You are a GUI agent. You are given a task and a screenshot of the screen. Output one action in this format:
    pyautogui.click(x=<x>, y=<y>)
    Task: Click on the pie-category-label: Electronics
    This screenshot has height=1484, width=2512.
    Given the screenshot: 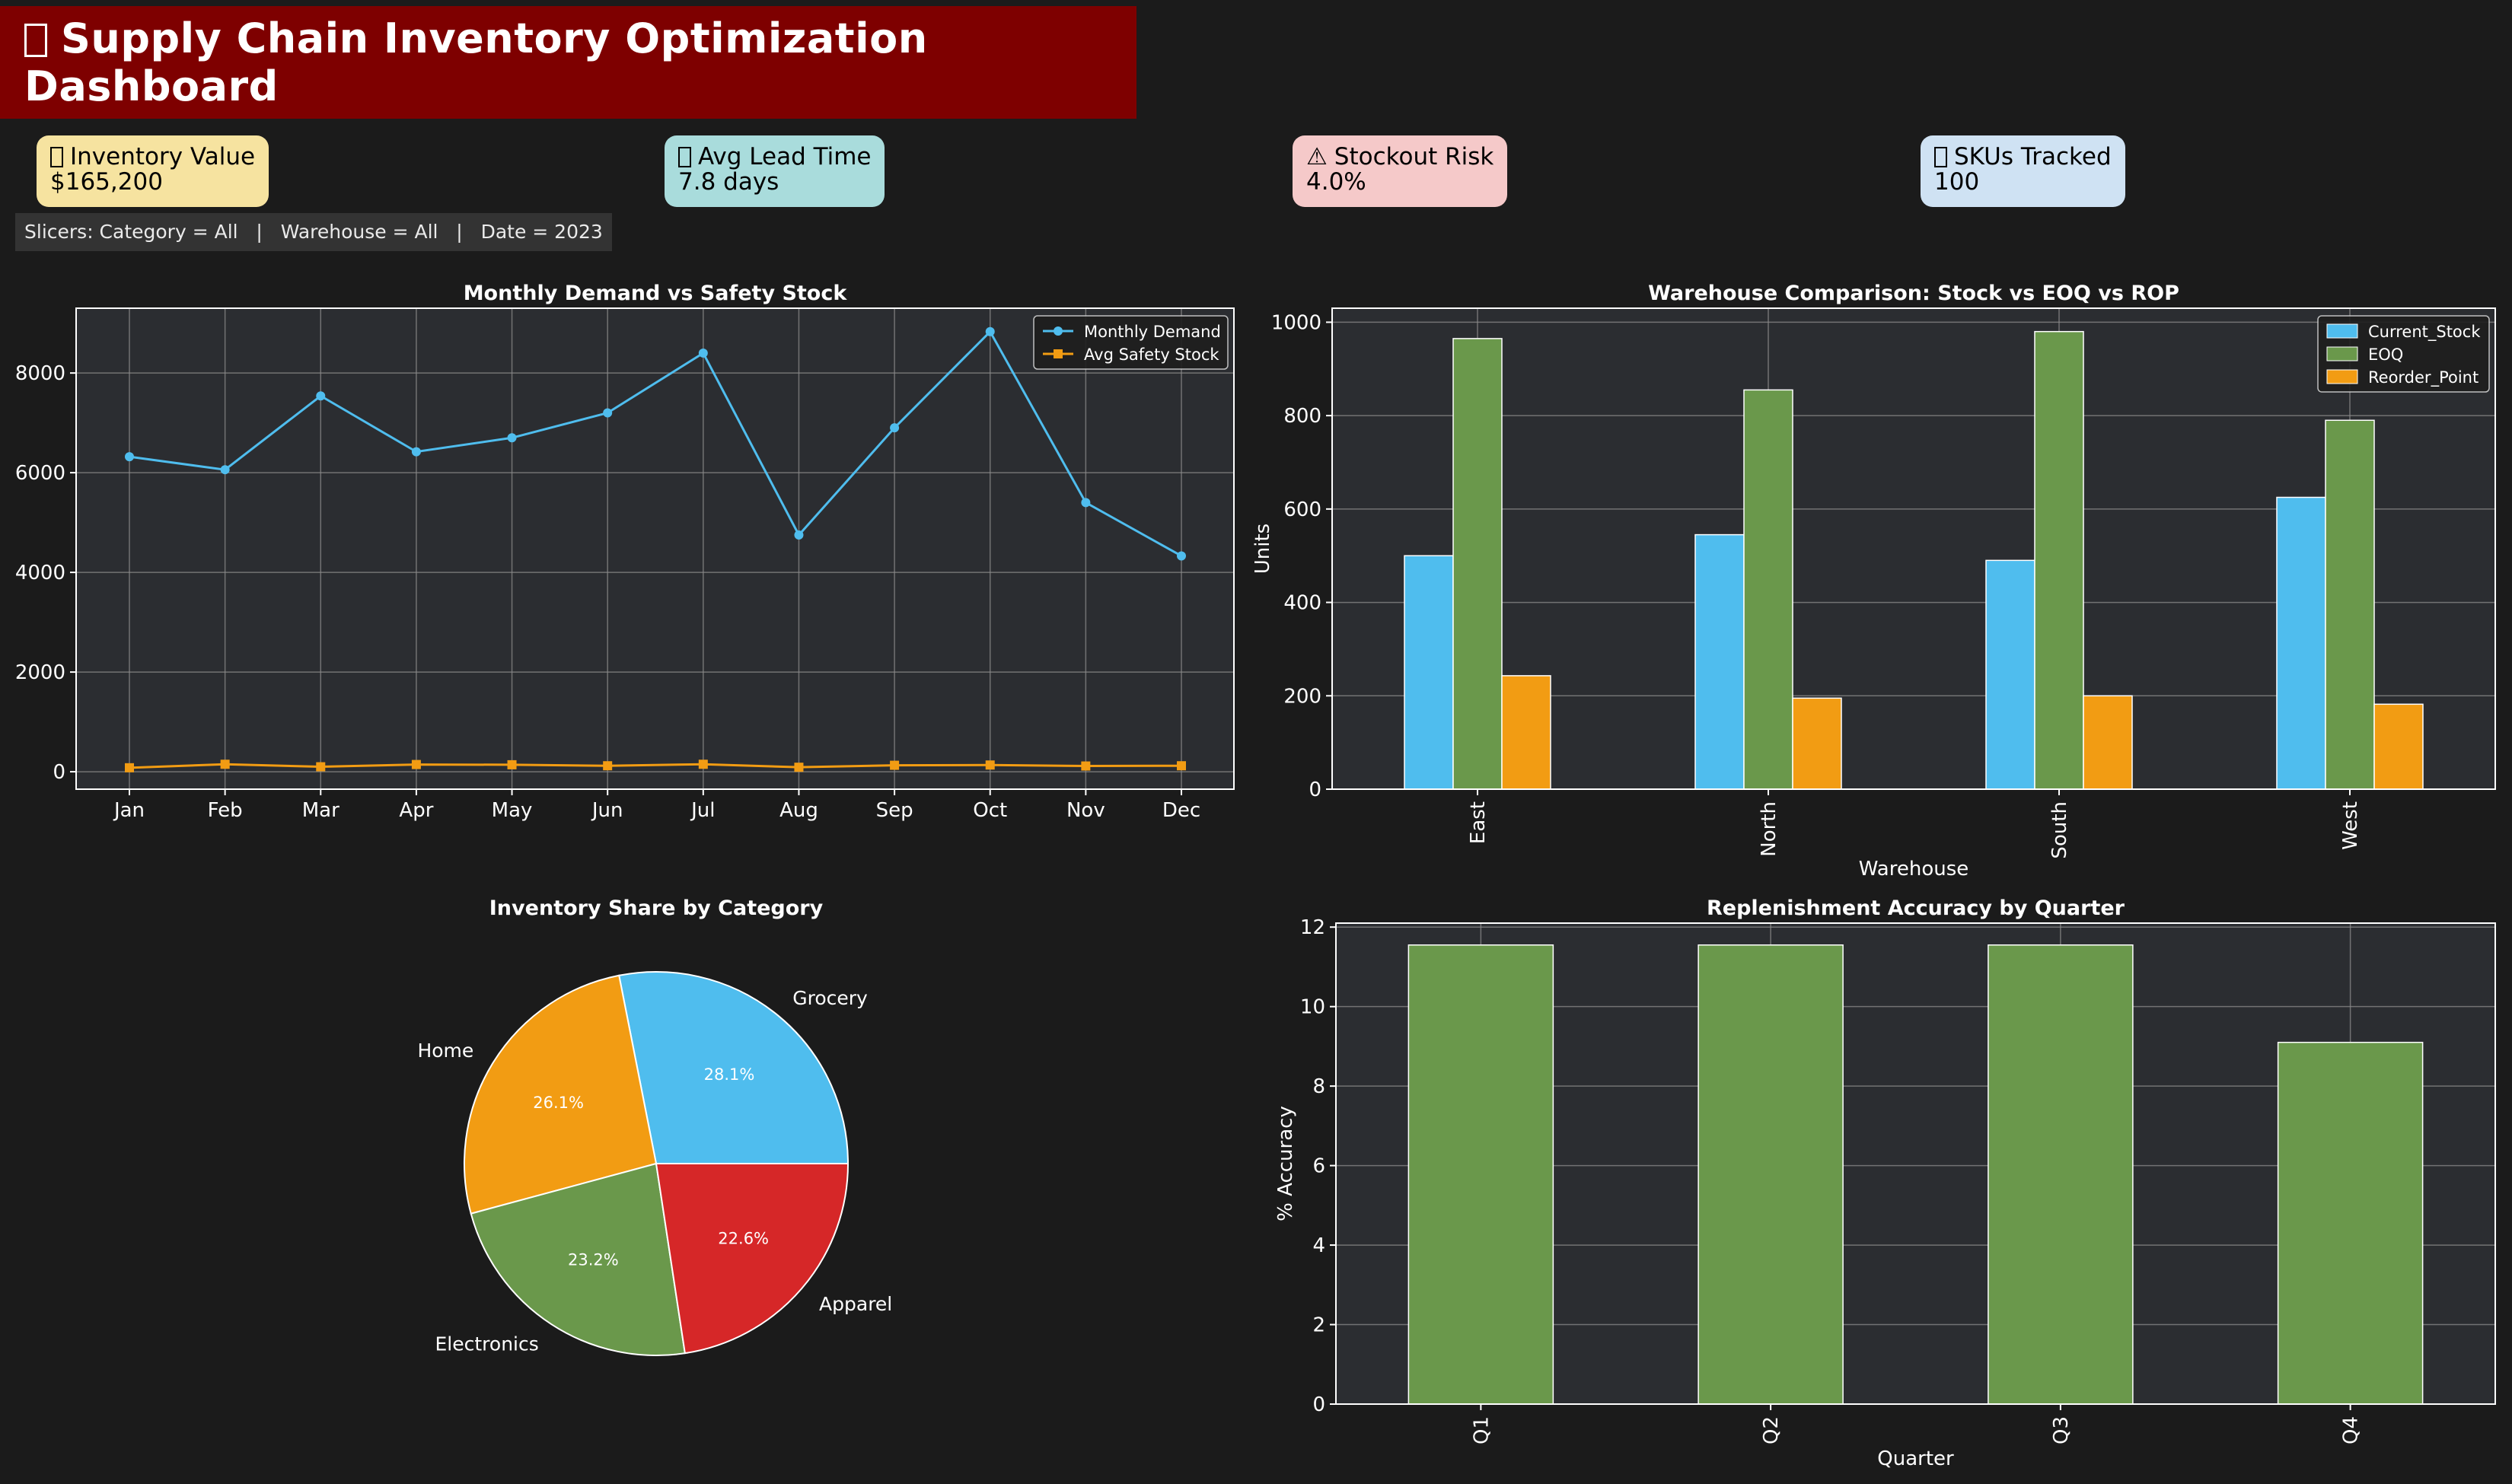 What is the action you would take?
    pyautogui.click(x=487, y=1344)
    